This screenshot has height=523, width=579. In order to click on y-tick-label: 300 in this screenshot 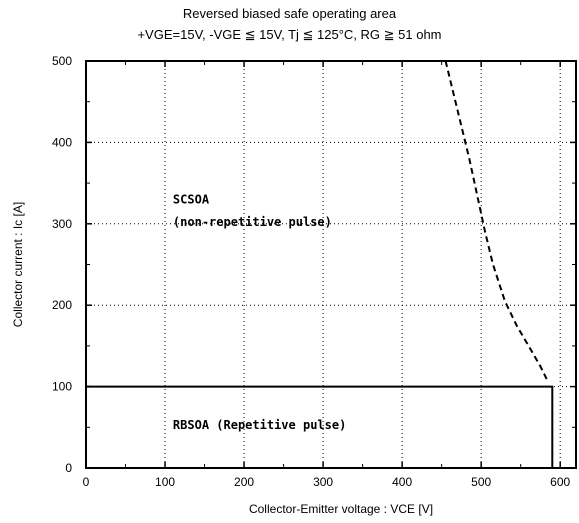, I will do `click(62, 224)`.